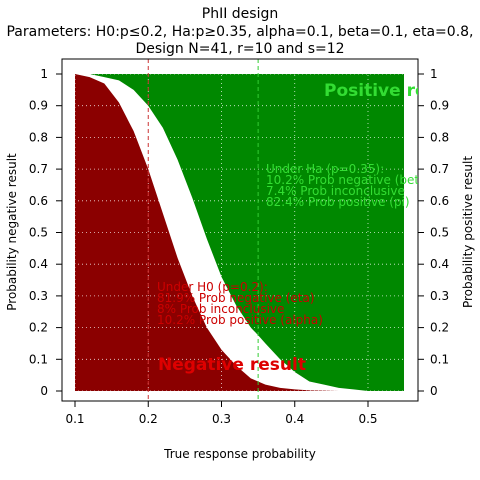 The height and width of the screenshot is (480, 480). I want to click on ha-annotation-line-1: Under Ha (p=0.35):, so click(325, 169).